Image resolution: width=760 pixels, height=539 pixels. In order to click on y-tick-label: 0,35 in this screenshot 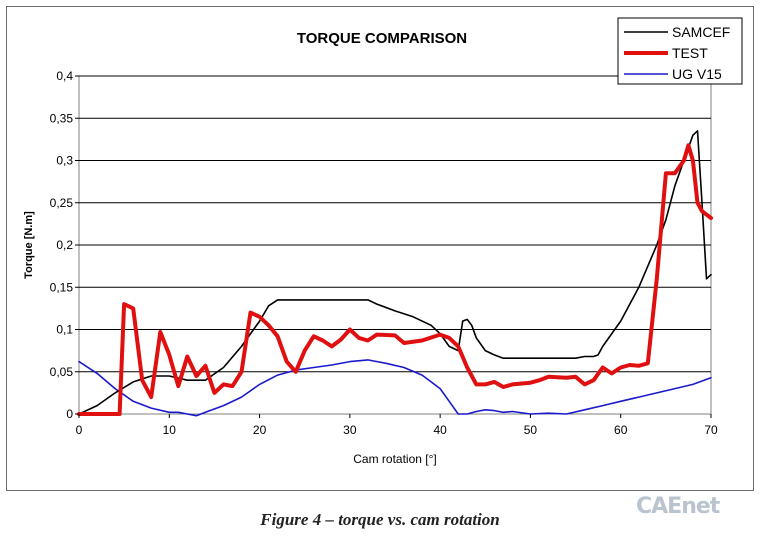, I will do `click(62, 118)`.